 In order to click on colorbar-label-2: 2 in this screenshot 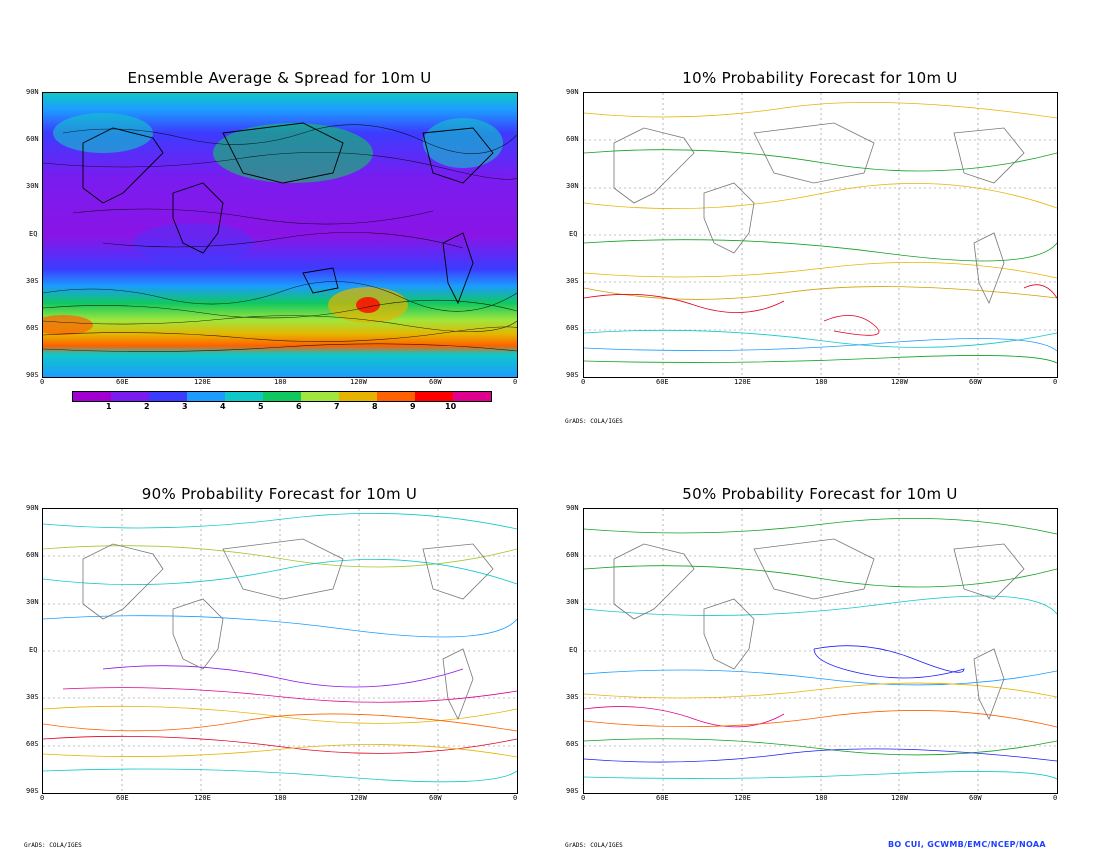, I will do `click(147, 406)`.